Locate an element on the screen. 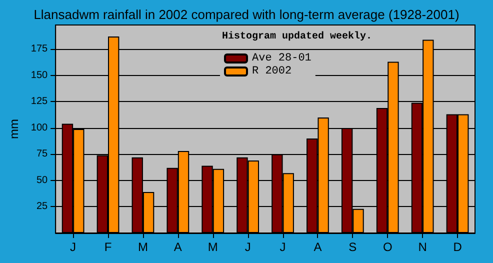  x-tick-label: O is located at coordinates (387, 247).